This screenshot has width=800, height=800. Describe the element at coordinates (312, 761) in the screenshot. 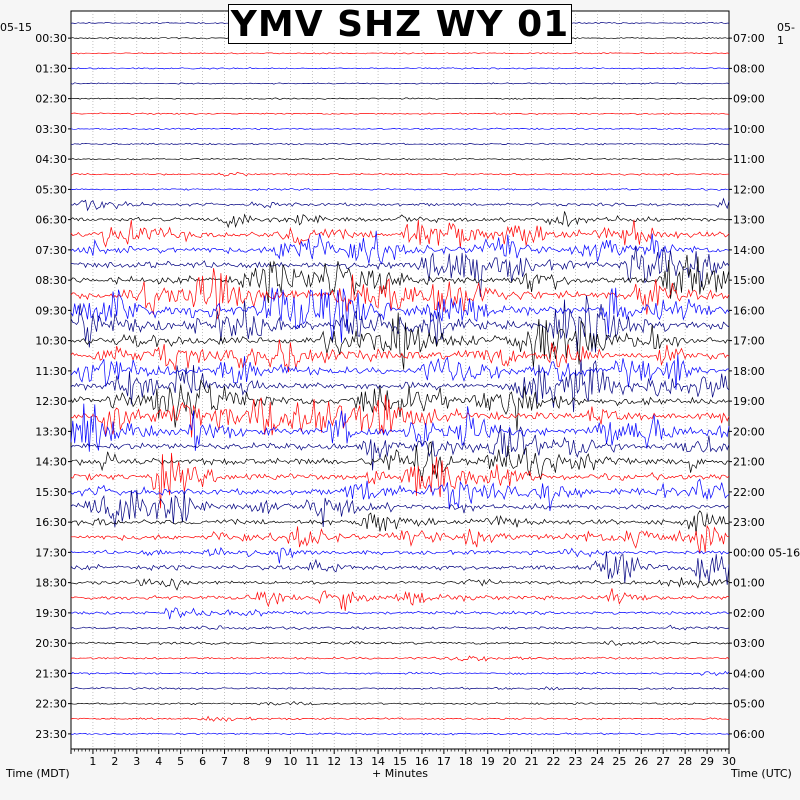

I see `x-tick-label: 11` at that location.